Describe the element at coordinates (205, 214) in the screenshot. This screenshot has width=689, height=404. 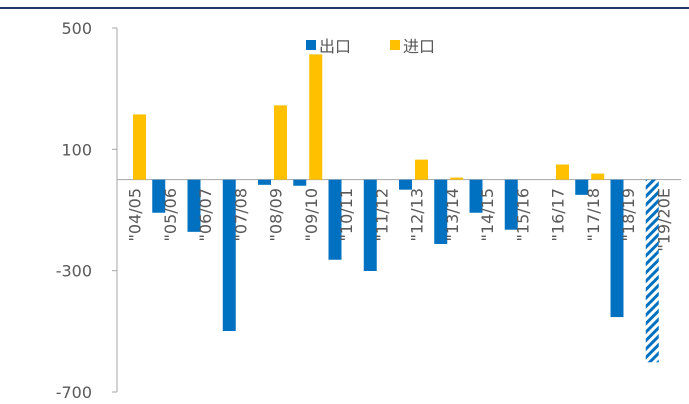
I see `x-tick-label: "06/07` at that location.